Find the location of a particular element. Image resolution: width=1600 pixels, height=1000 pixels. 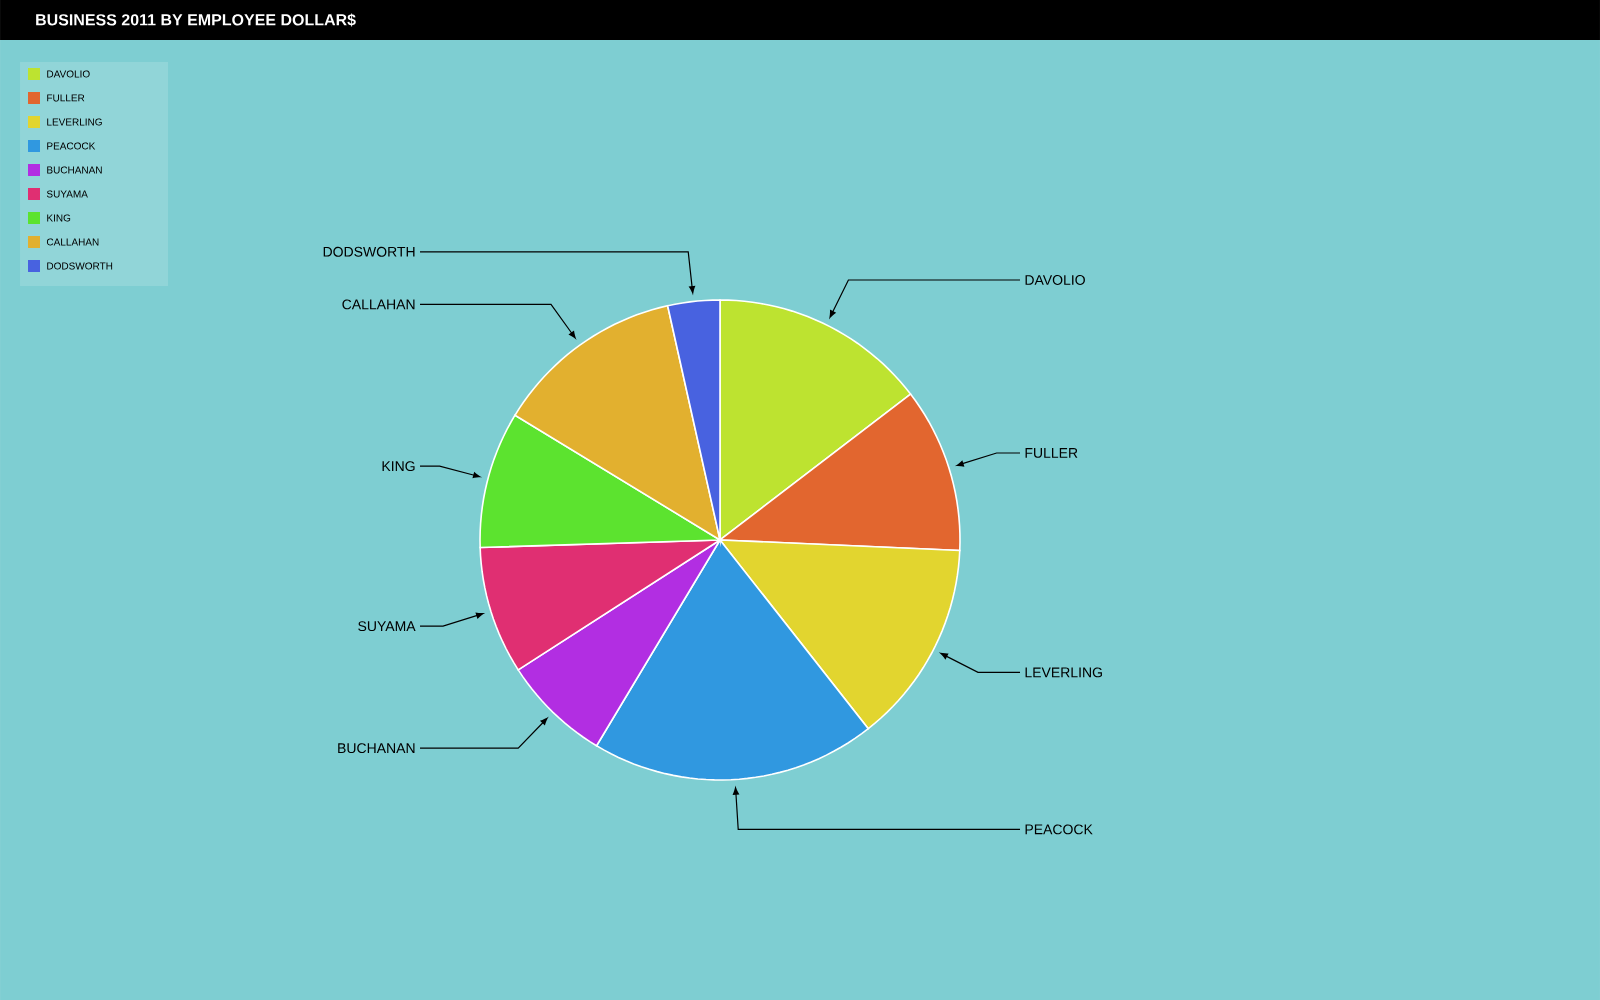

chart-title: BUSINESS 2011 BY EMPLOYEE DOLLAR$ is located at coordinates (196, 20).